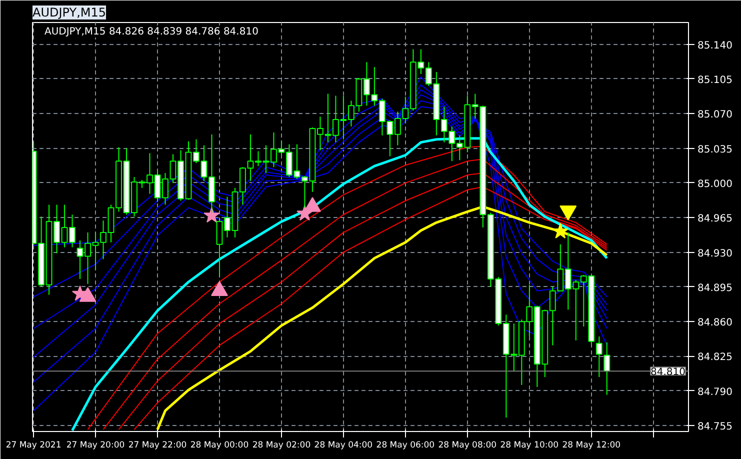 The image size is (741, 459). Describe the element at coordinates (281, 445) in the screenshot. I see `x-tick-label: 28 May 02:00` at that location.